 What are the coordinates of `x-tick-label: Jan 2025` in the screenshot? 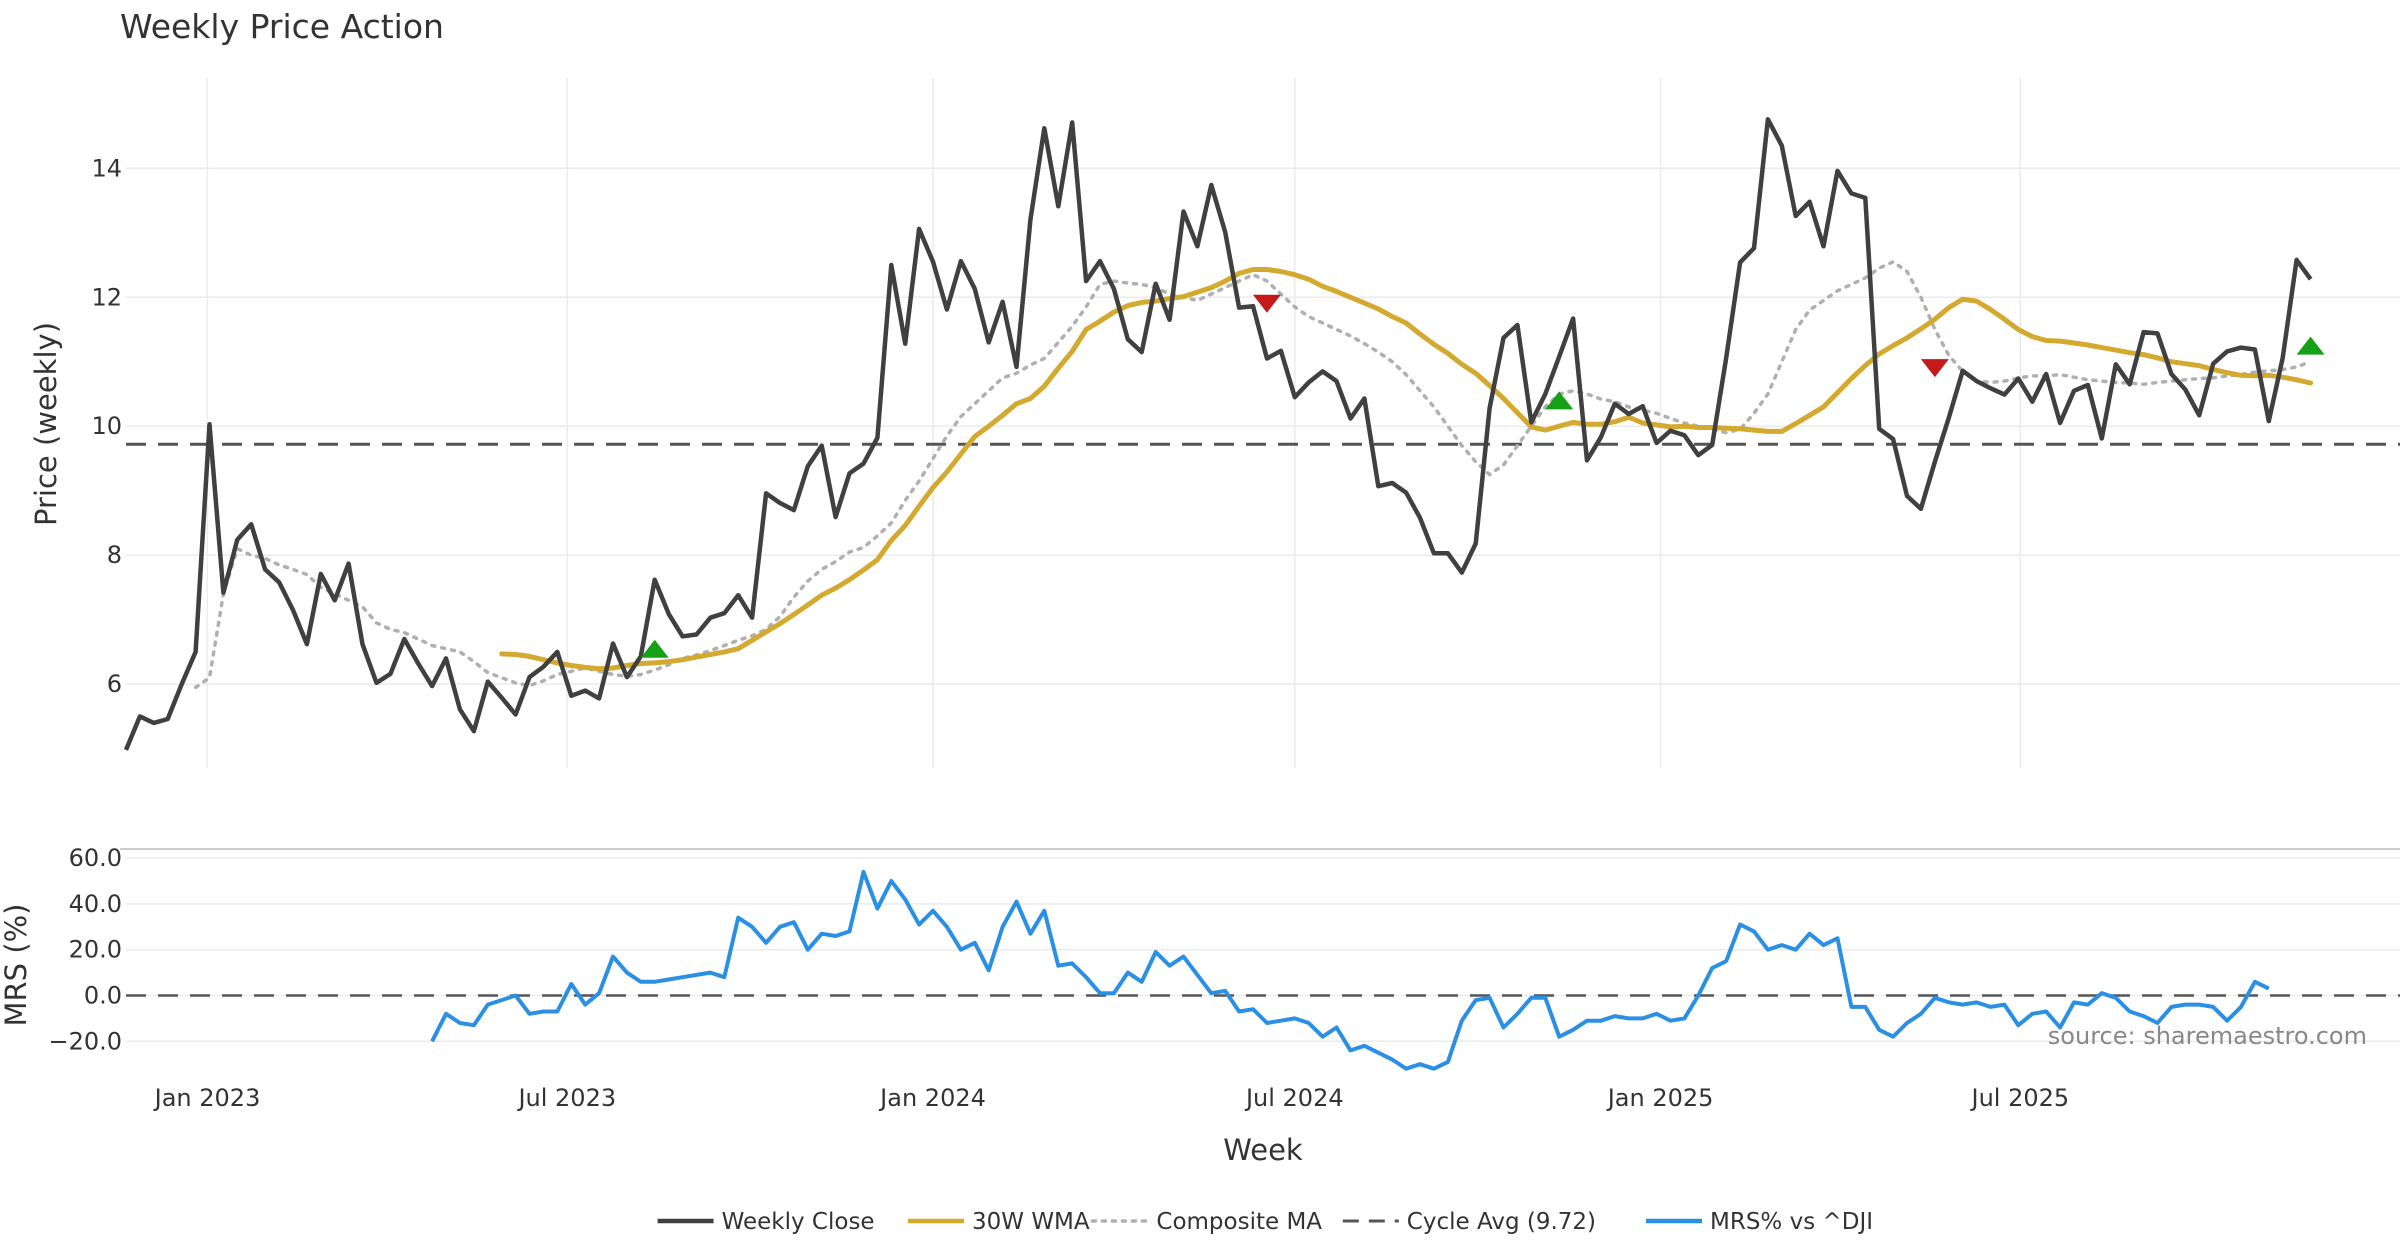 It's located at (1660, 1098).